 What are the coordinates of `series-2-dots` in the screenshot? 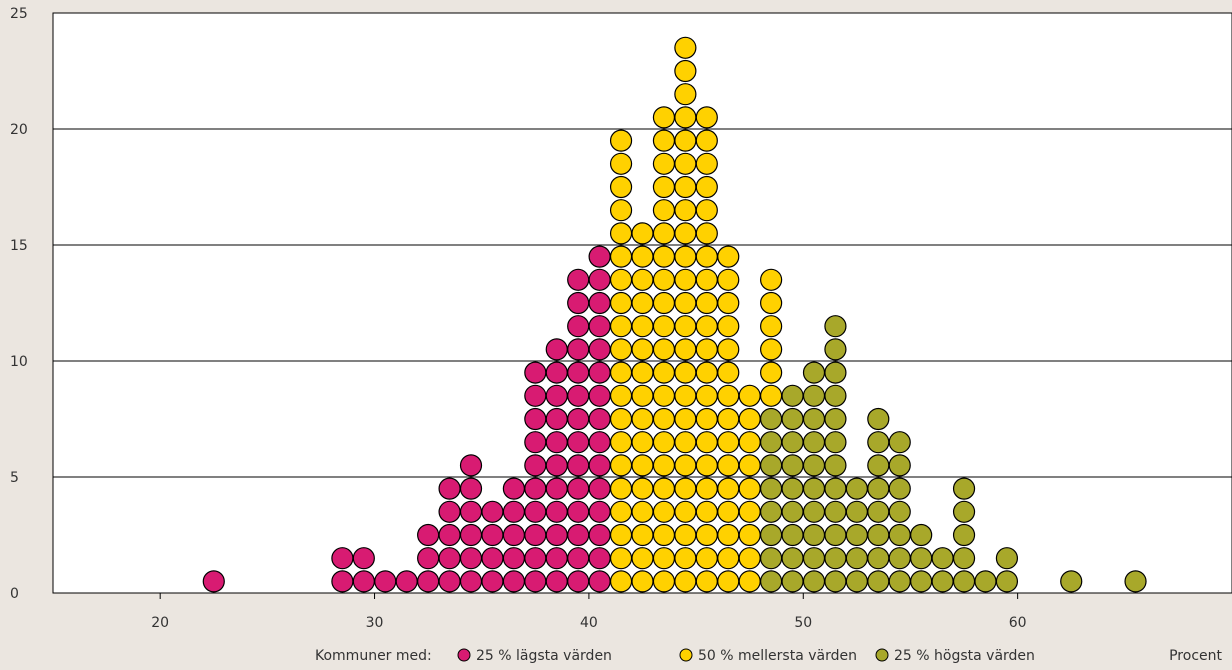 It's located at (696, 314).